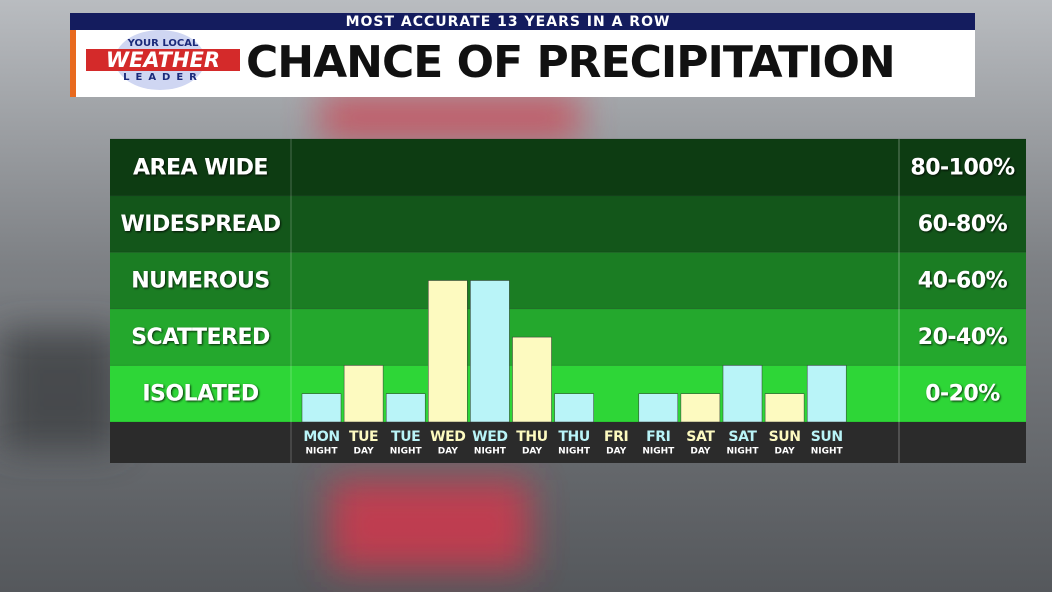 The height and width of the screenshot is (592, 1052). What do you see at coordinates (200, 394) in the screenshot?
I see `band-label: ISOLATED` at bounding box center [200, 394].